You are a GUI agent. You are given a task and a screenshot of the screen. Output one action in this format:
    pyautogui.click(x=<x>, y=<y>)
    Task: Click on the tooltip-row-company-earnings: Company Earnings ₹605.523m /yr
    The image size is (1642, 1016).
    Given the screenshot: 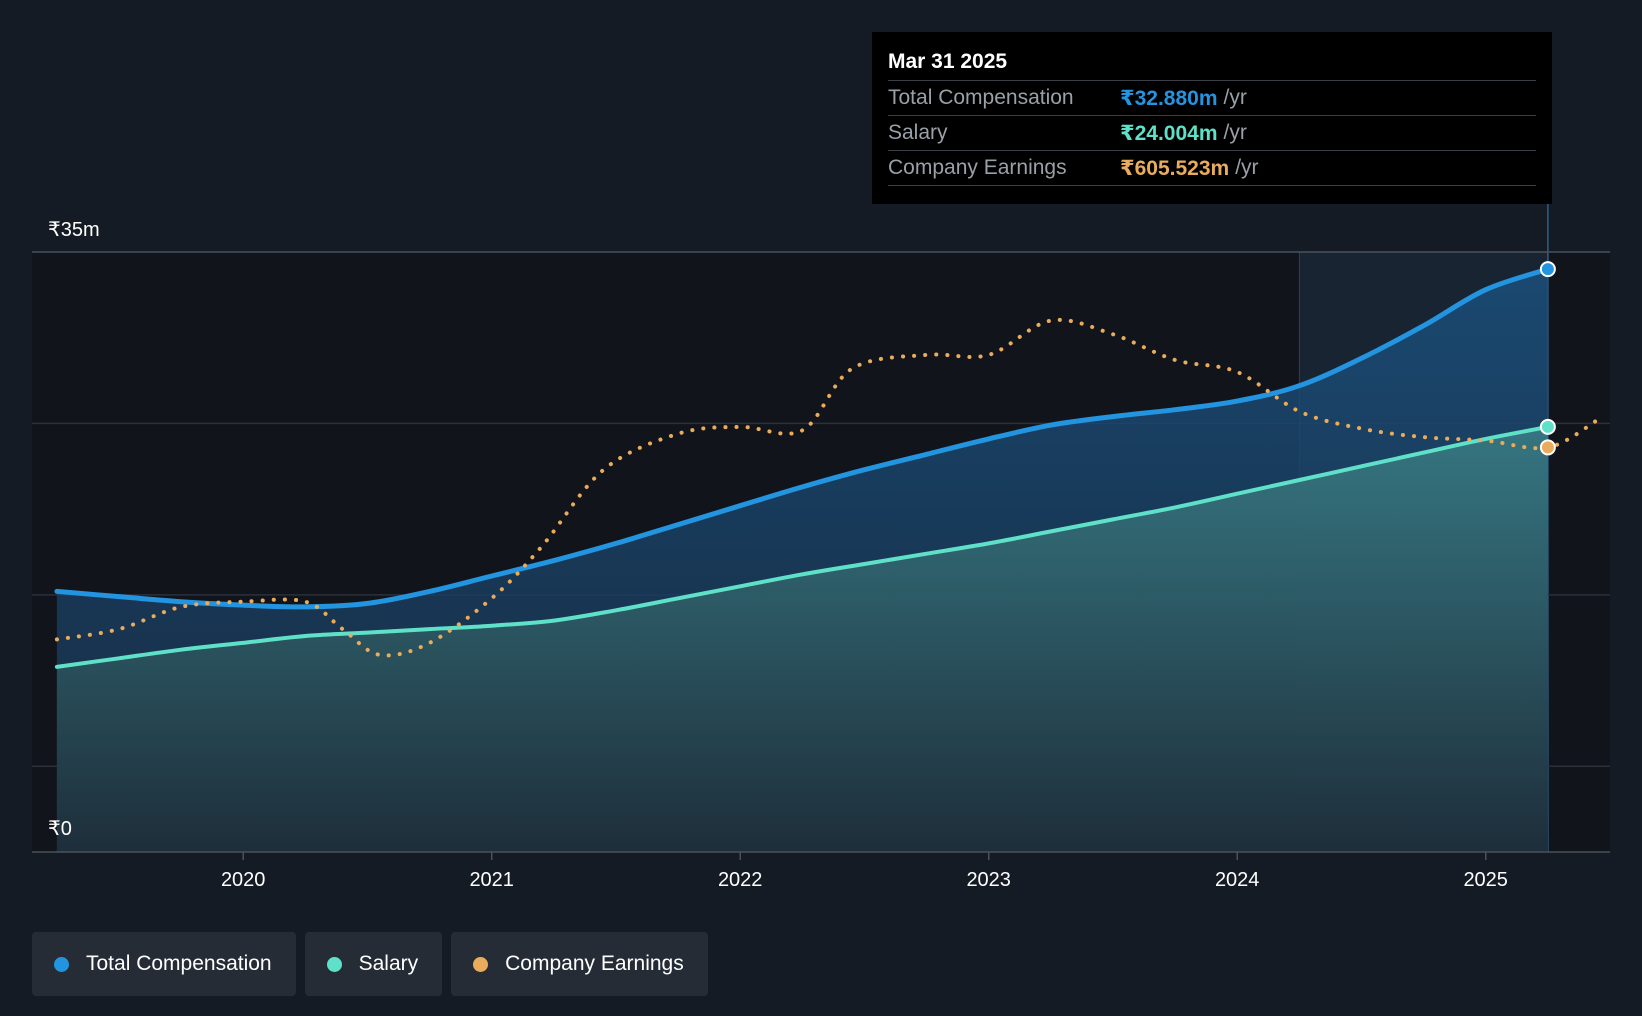 What is the action you would take?
    pyautogui.click(x=1212, y=168)
    